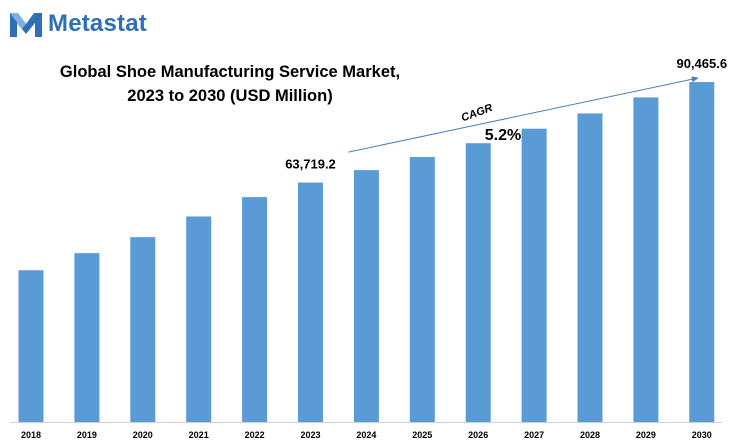 This screenshot has width=729, height=442. Describe the element at coordinates (701, 63) in the screenshot. I see `data-label-2030: 90,465.6` at that location.